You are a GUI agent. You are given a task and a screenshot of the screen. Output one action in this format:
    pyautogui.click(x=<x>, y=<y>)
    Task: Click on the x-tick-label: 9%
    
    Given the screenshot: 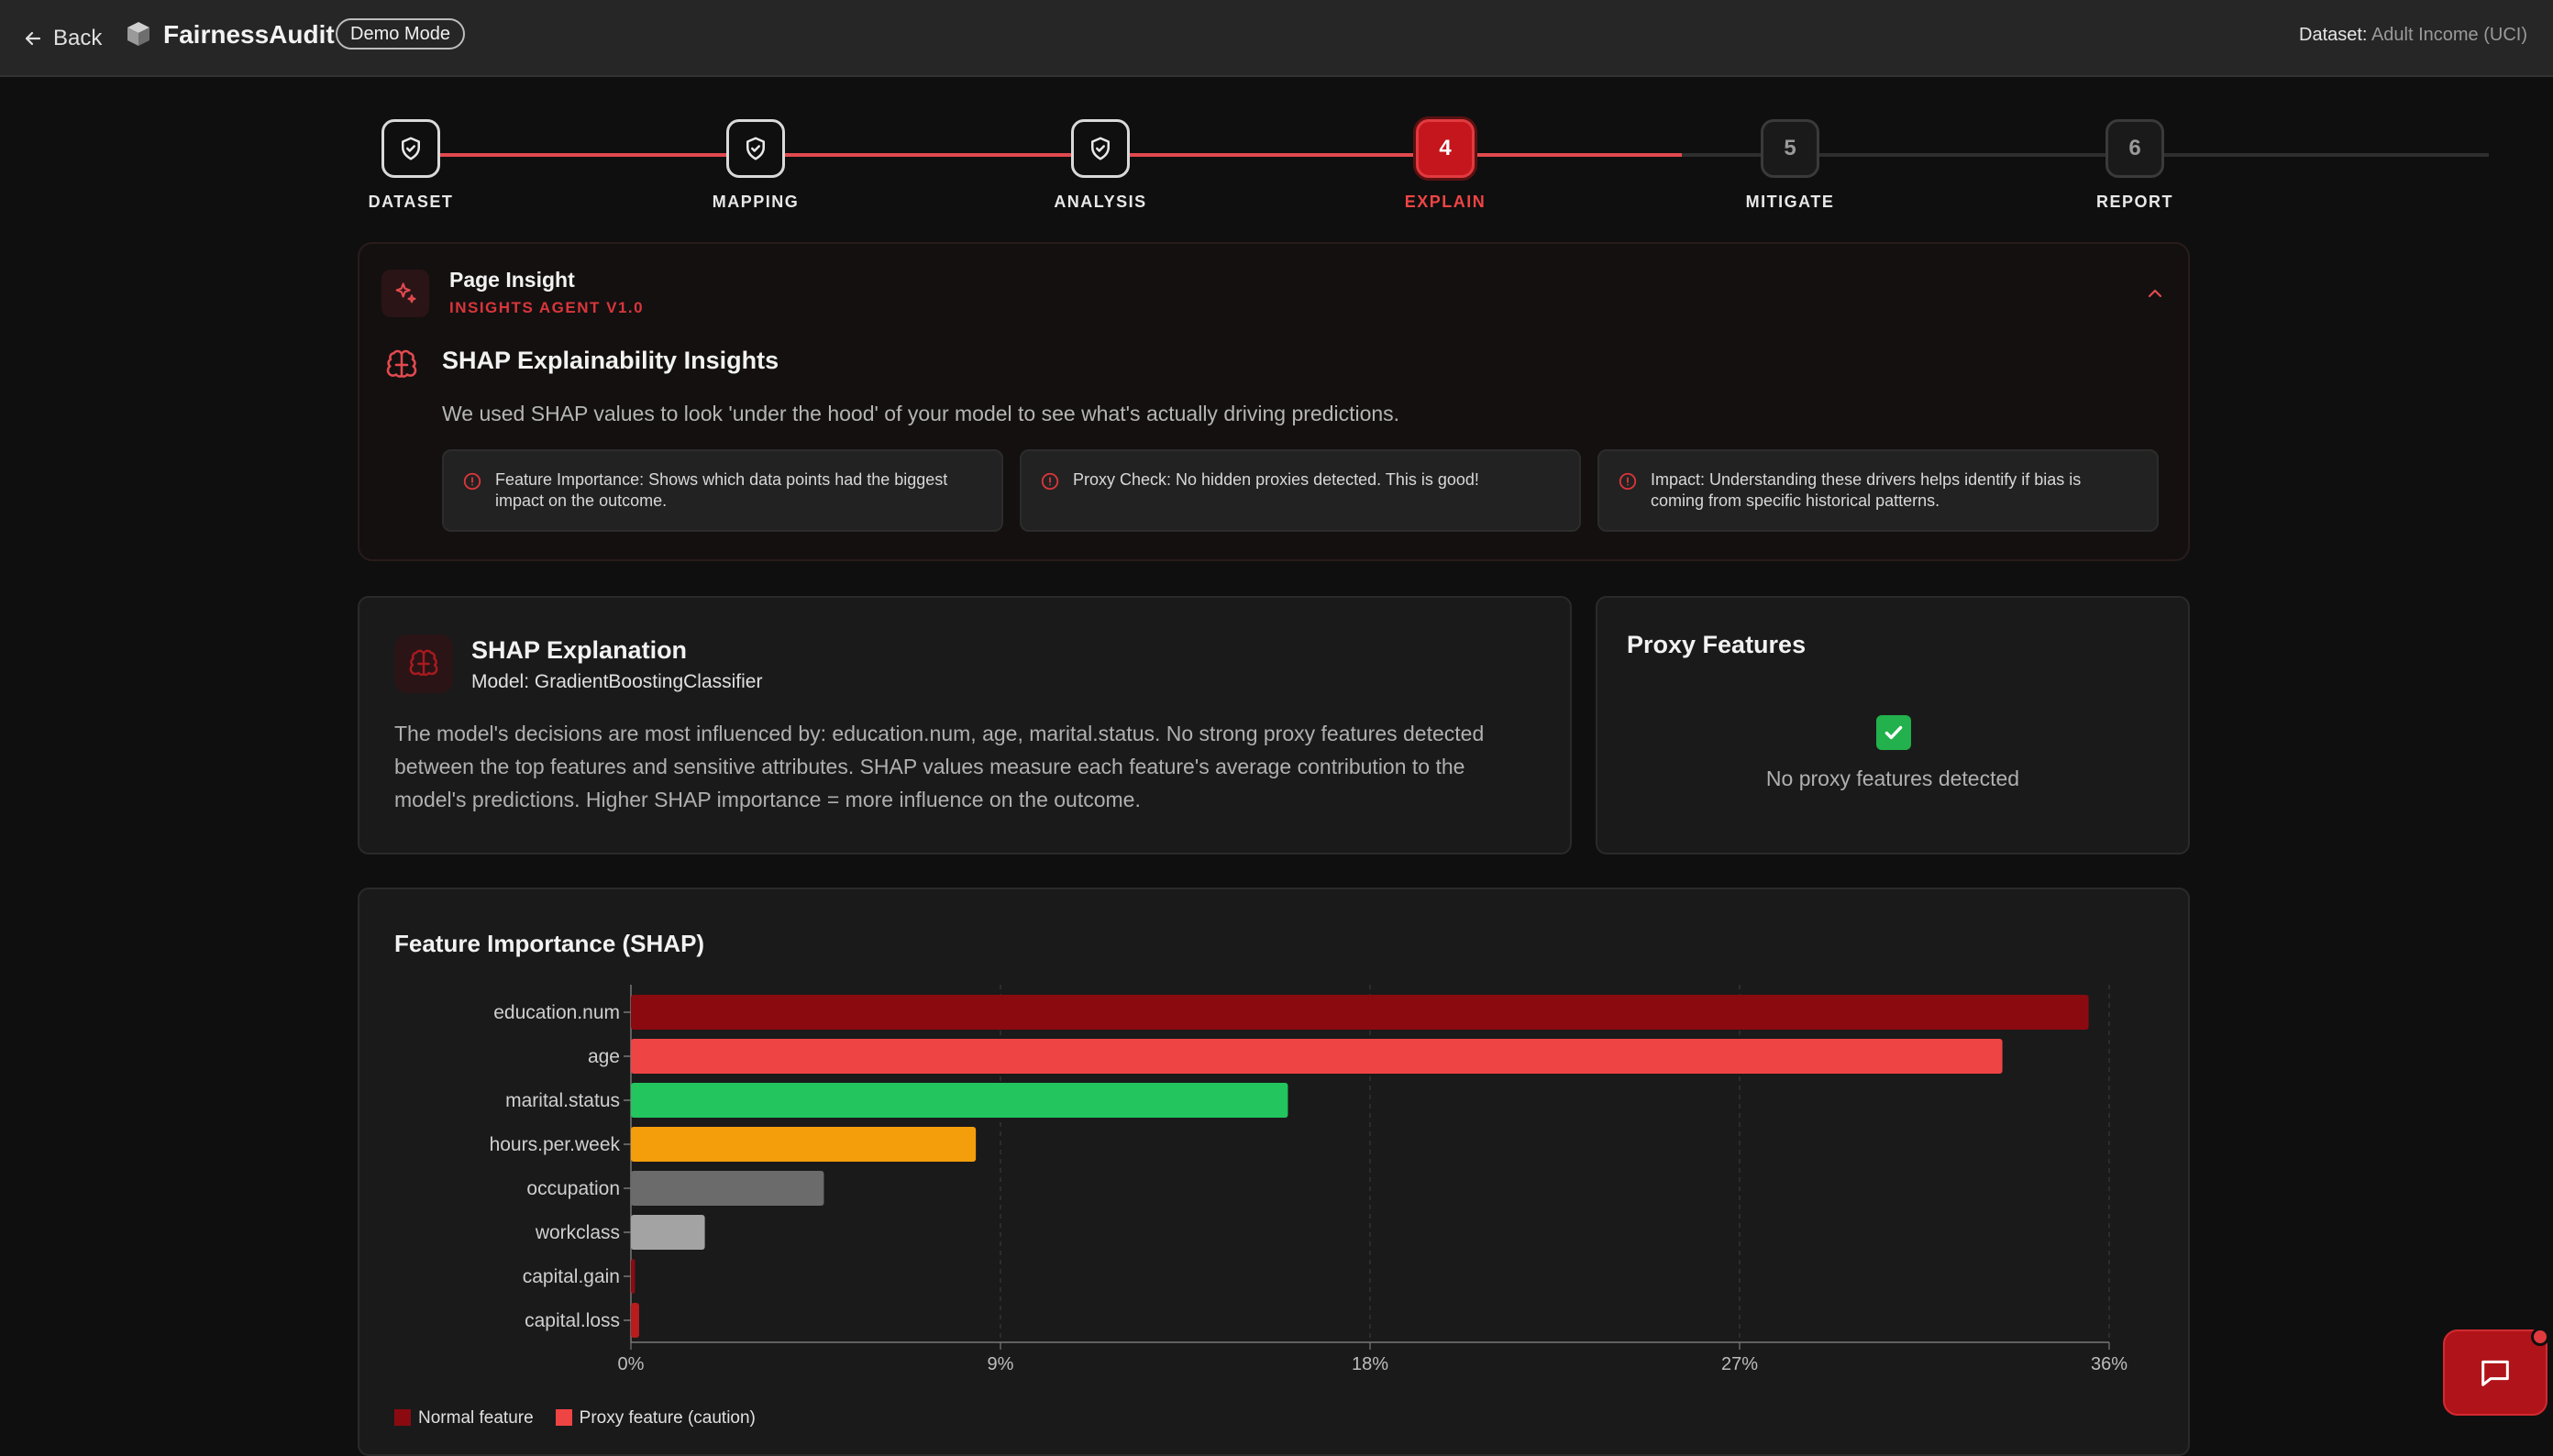 What is the action you would take?
    pyautogui.click(x=1001, y=1364)
    